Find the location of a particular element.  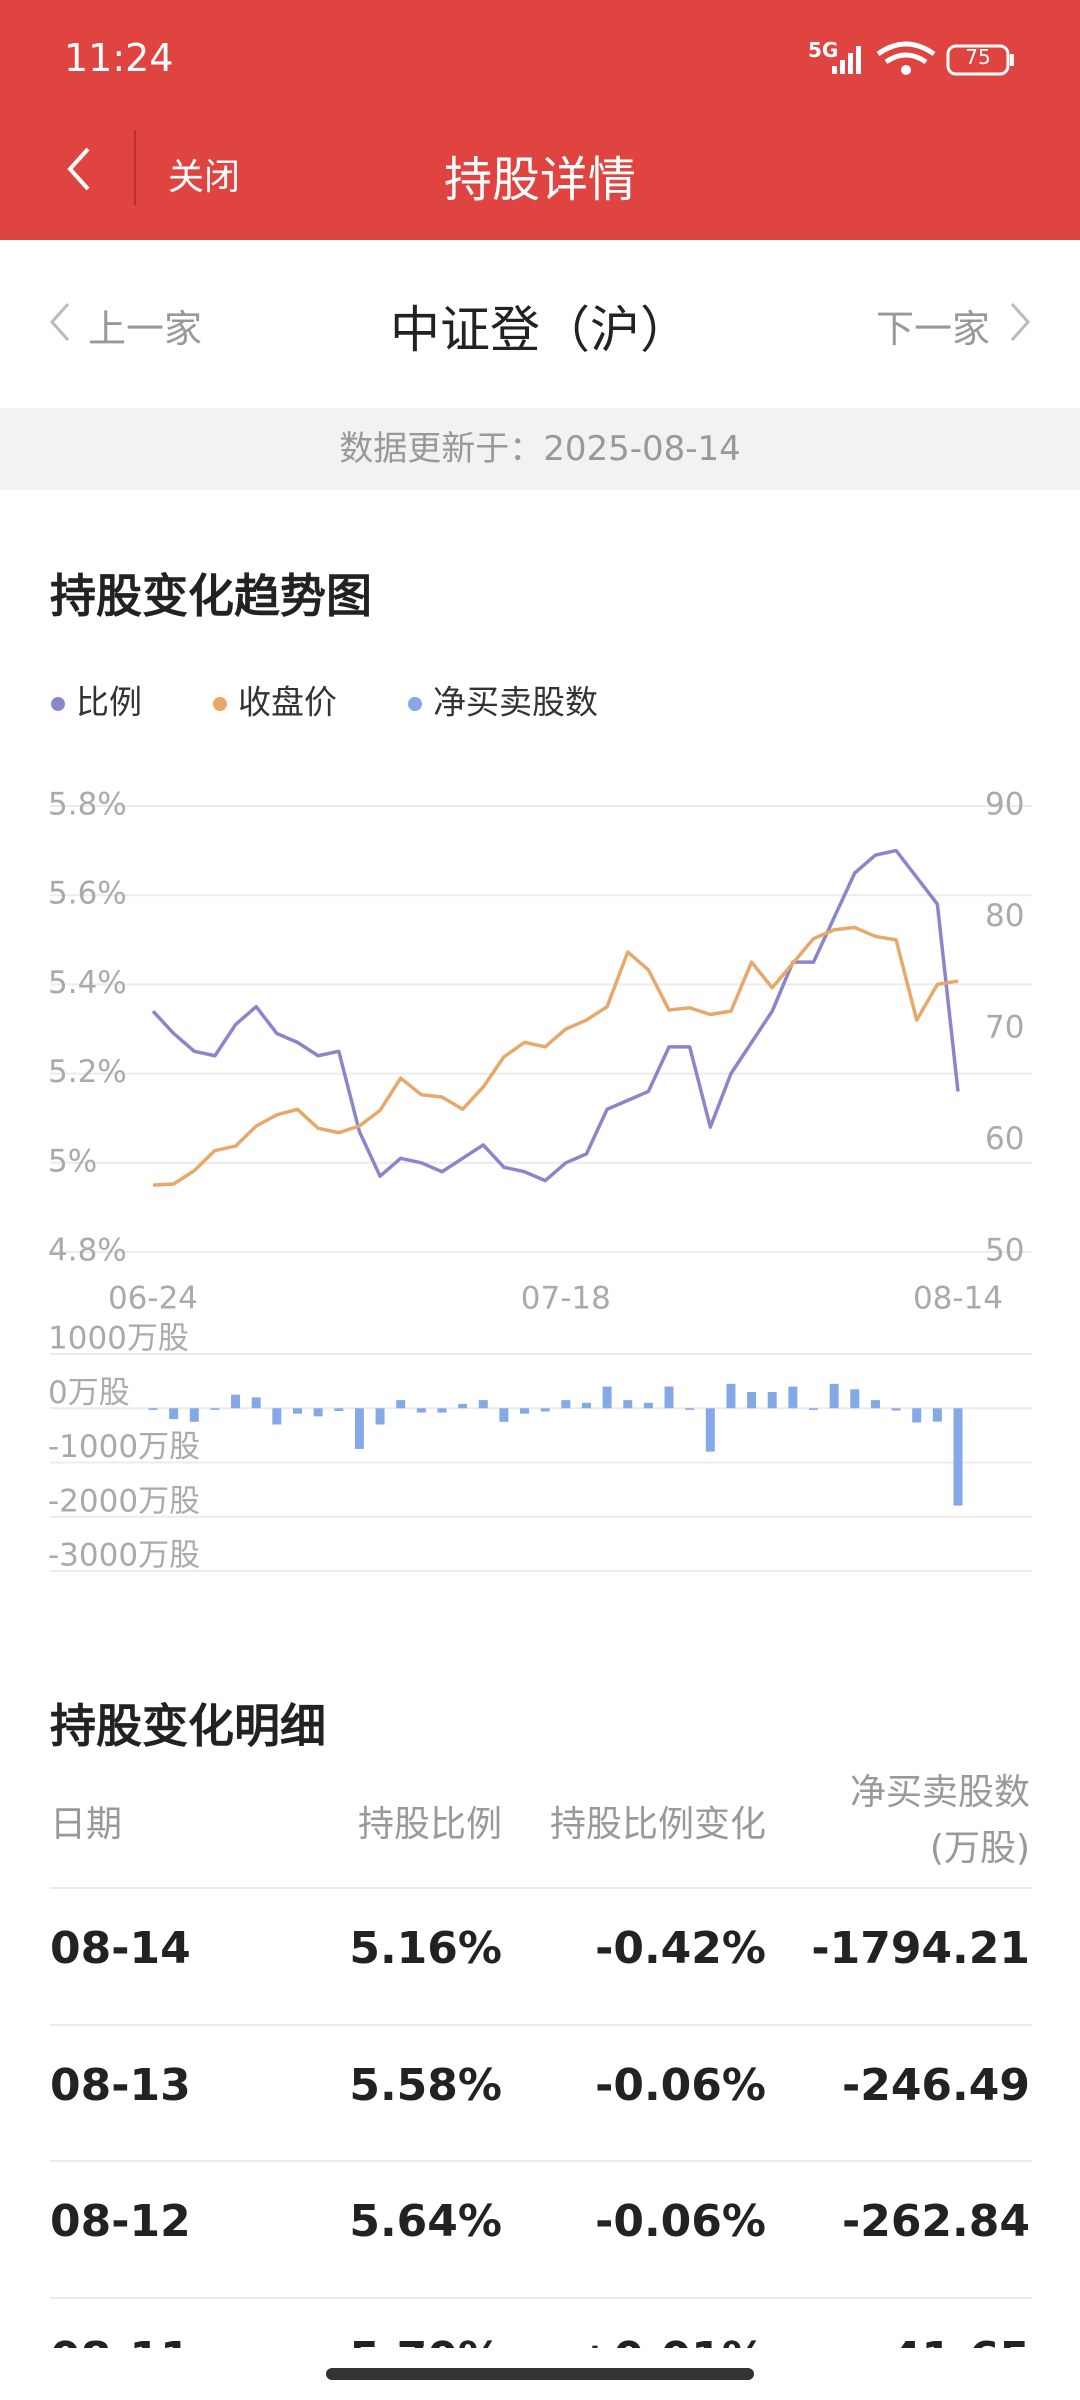

column-header: 持股比例变化 is located at coordinates (657, 1824).